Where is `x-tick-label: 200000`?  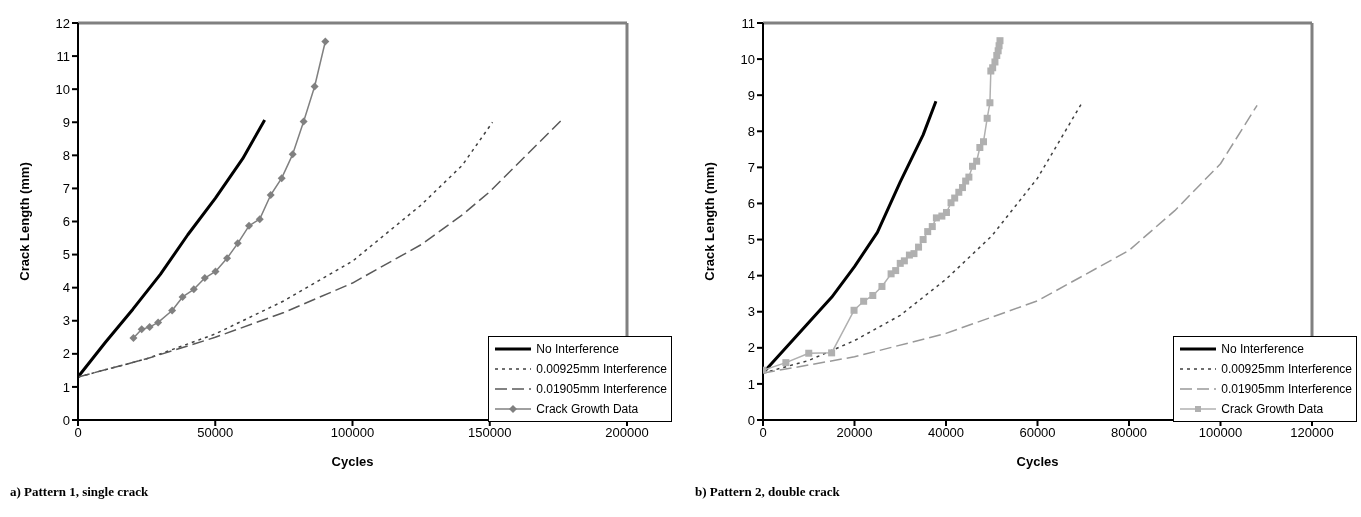
x-tick-label: 200000 is located at coordinates (627, 433).